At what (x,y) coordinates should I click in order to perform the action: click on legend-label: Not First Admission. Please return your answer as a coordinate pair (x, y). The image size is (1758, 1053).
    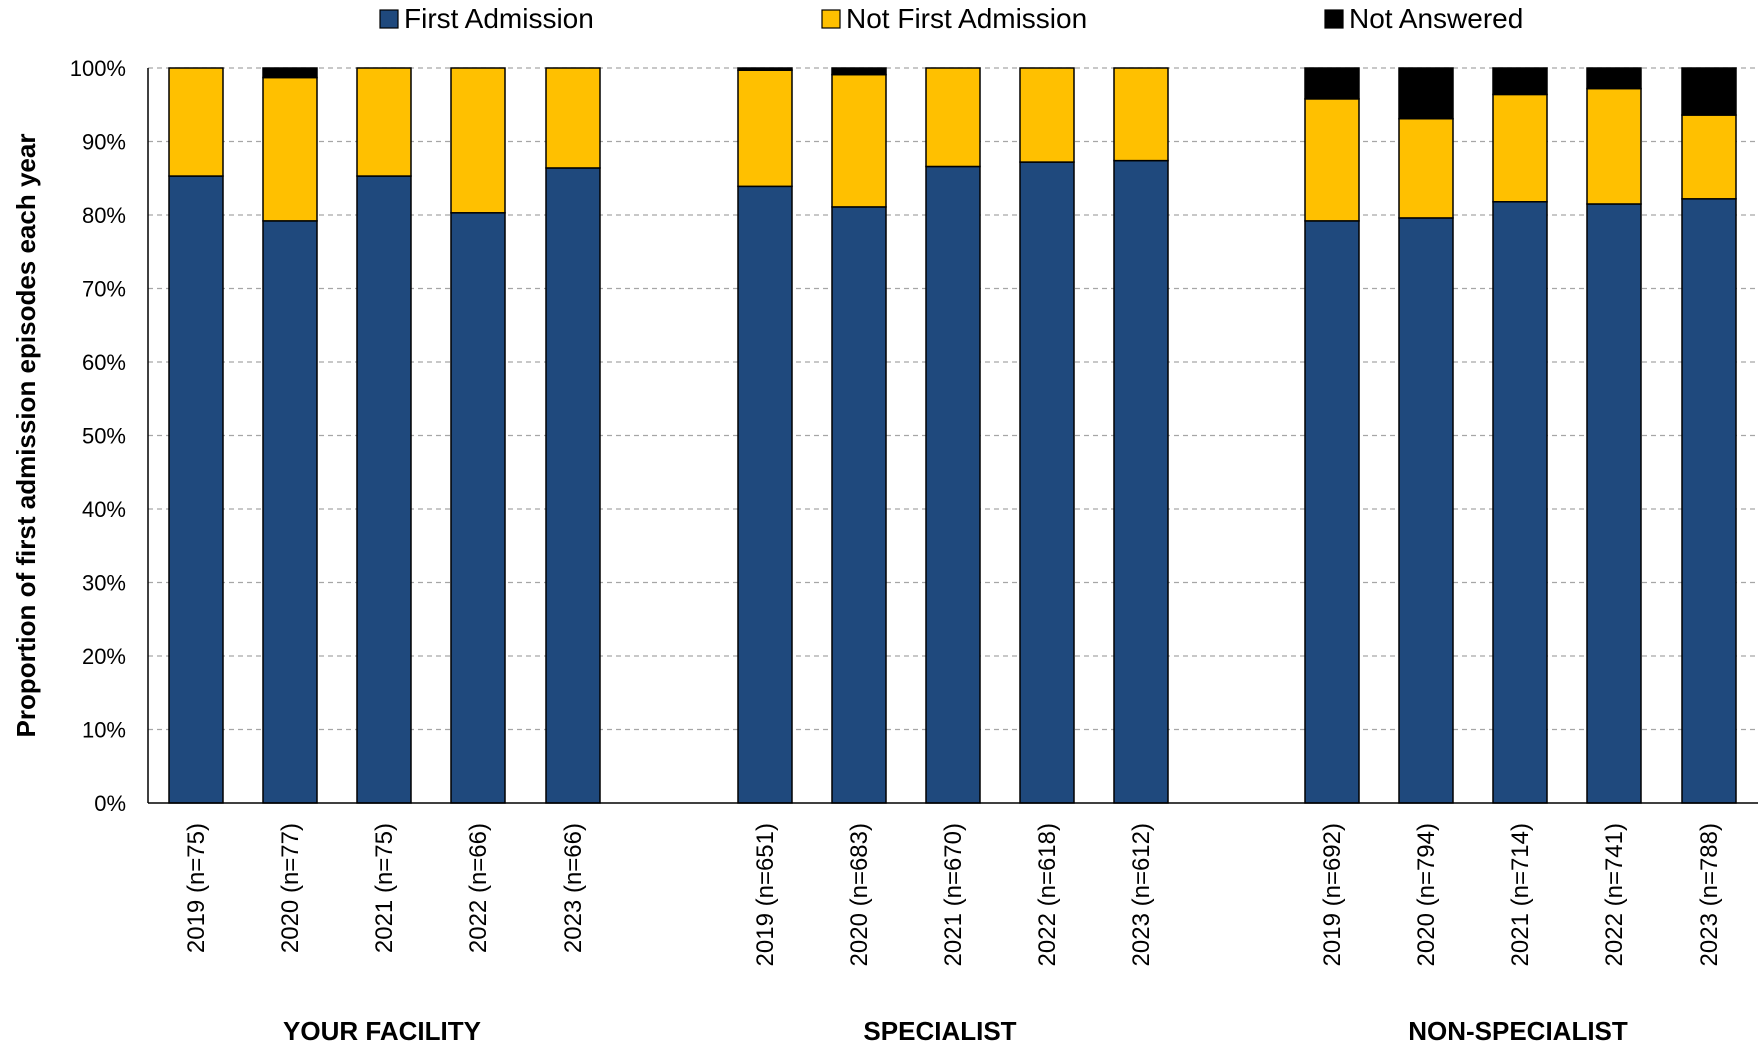
    Looking at the image, I should click on (966, 18).